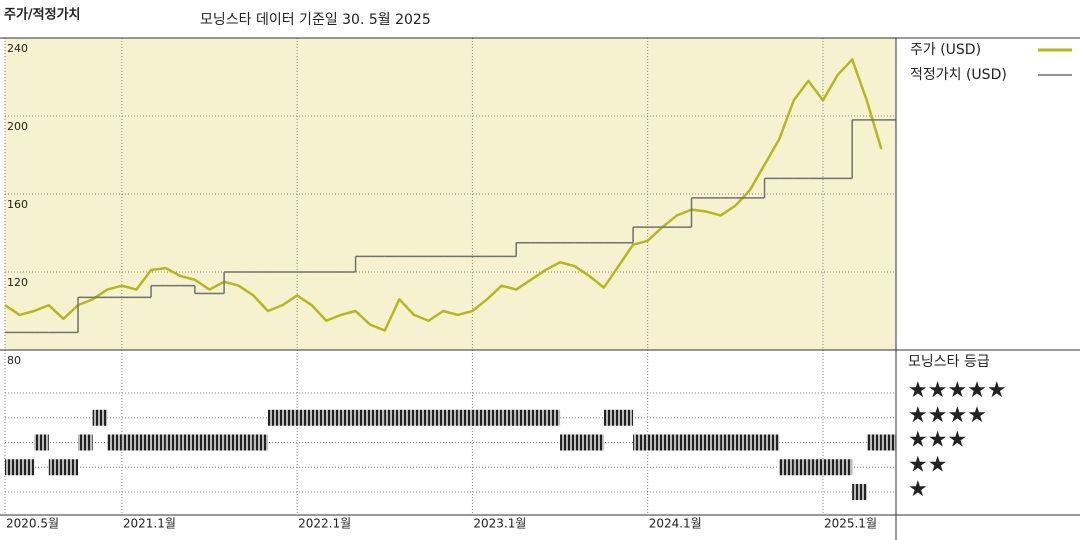 Image resolution: width=1080 pixels, height=540 pixels. What do you see at coordinates (14, 360) in the screenshot?
I see `y-tick-label: 80` at bounding box center [14, 360].